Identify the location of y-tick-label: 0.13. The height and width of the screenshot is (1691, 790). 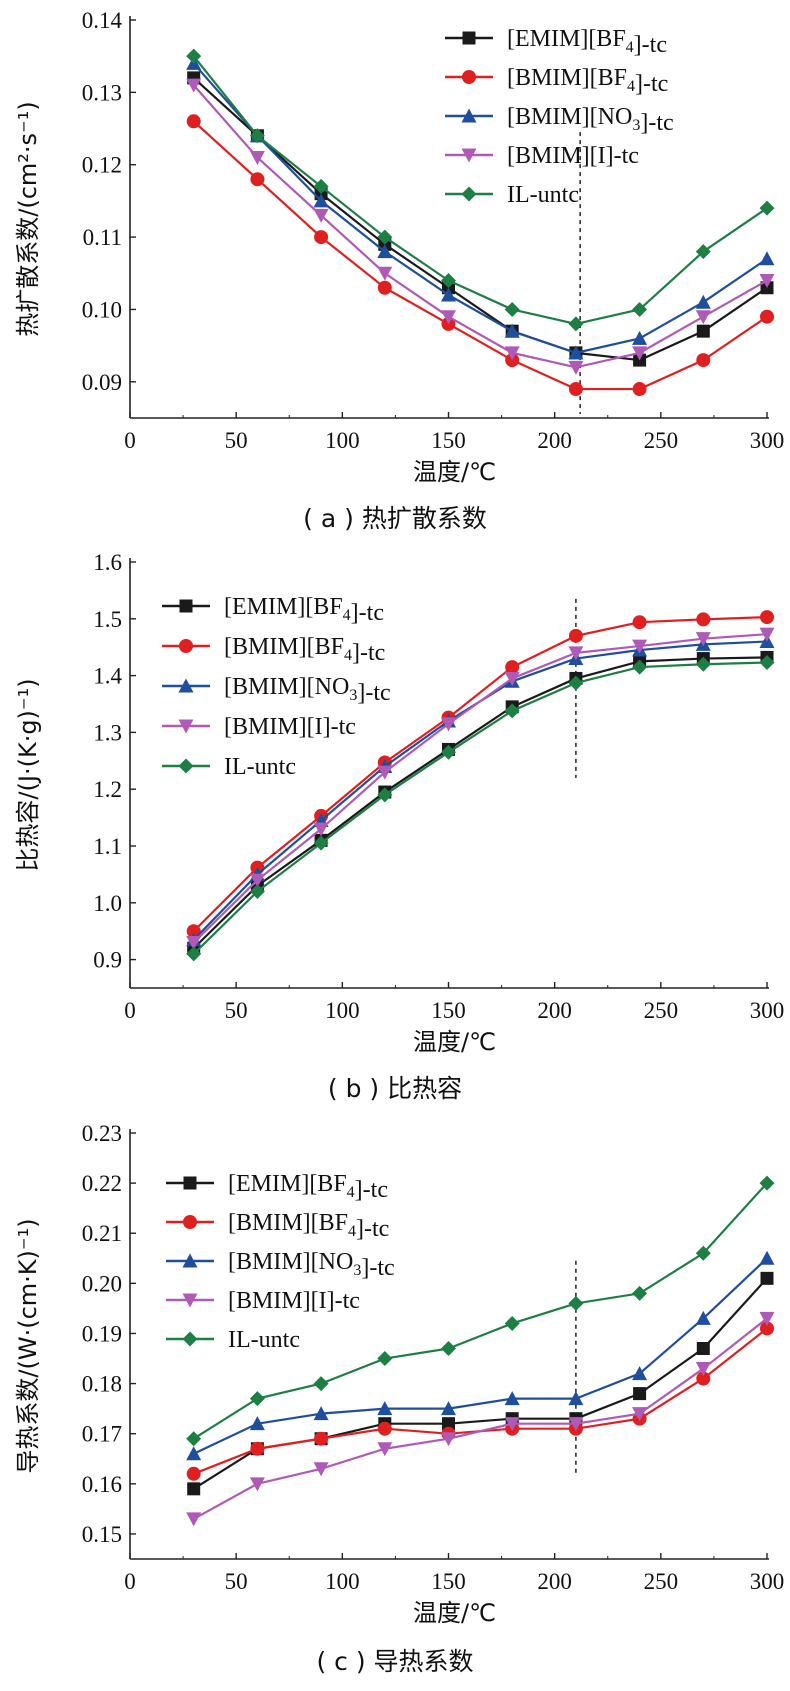
(102, 92).